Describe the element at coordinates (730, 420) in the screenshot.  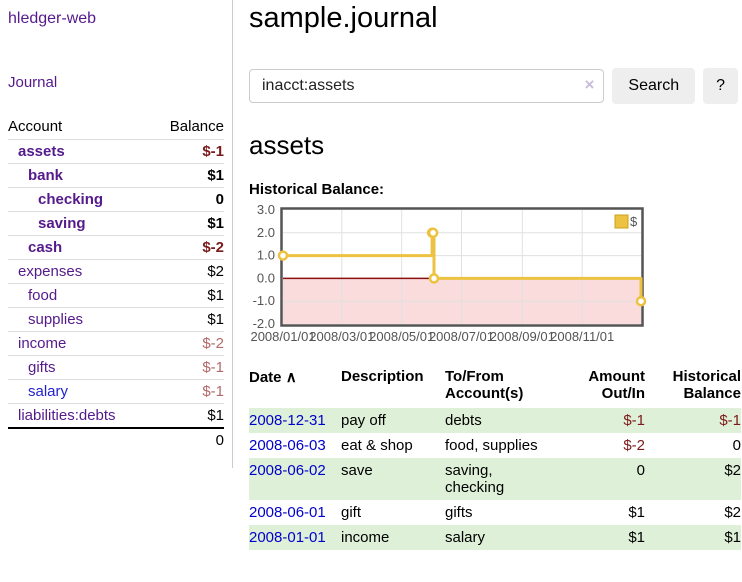
I see `transaction-balance: $-1` at that location.